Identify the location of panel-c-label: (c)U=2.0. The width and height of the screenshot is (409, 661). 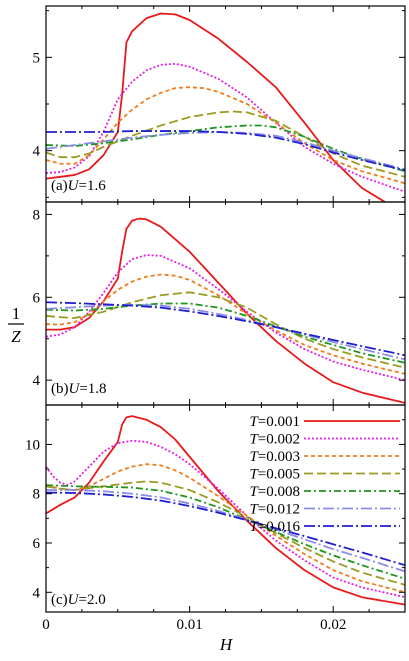
(78, 600).